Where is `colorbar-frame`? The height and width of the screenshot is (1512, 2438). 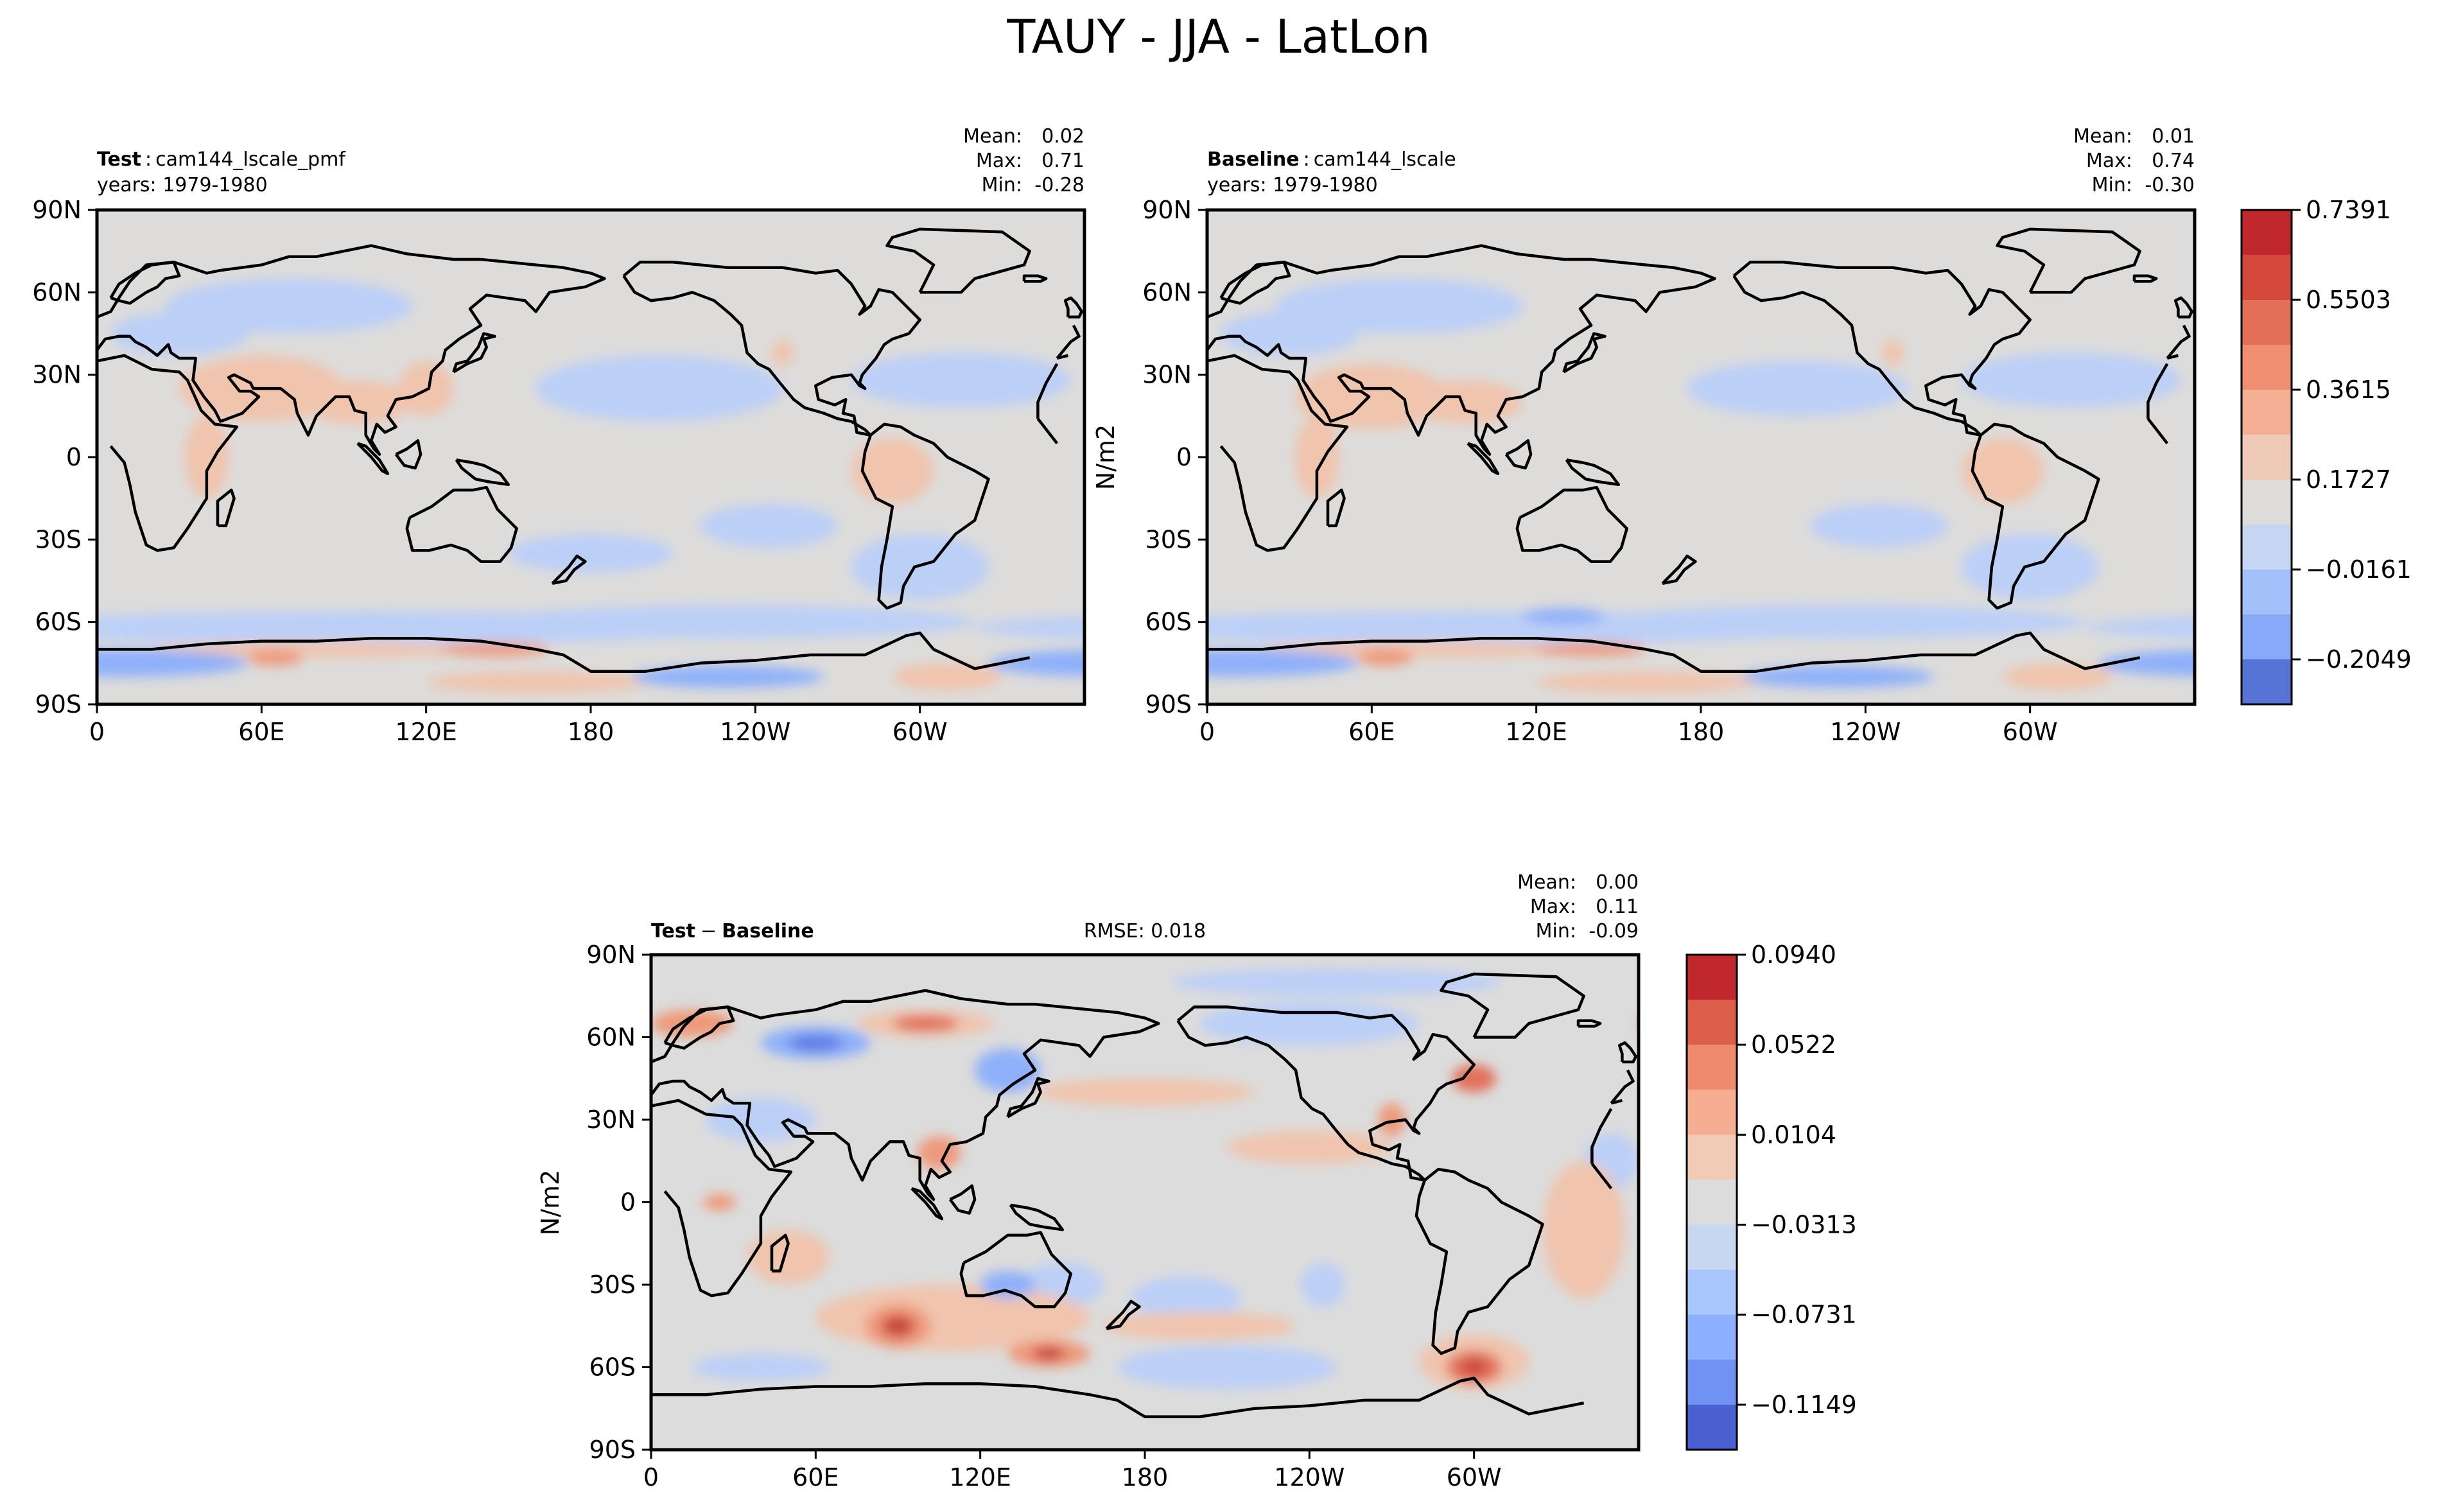
colorbar-frame is located at coordinates (1711, 1202).